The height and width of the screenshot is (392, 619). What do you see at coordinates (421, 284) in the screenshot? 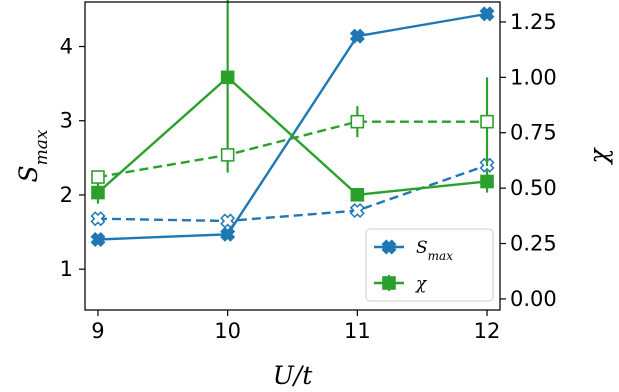
I see `legend-label-chi: χ` at bounding box center [421, 284].